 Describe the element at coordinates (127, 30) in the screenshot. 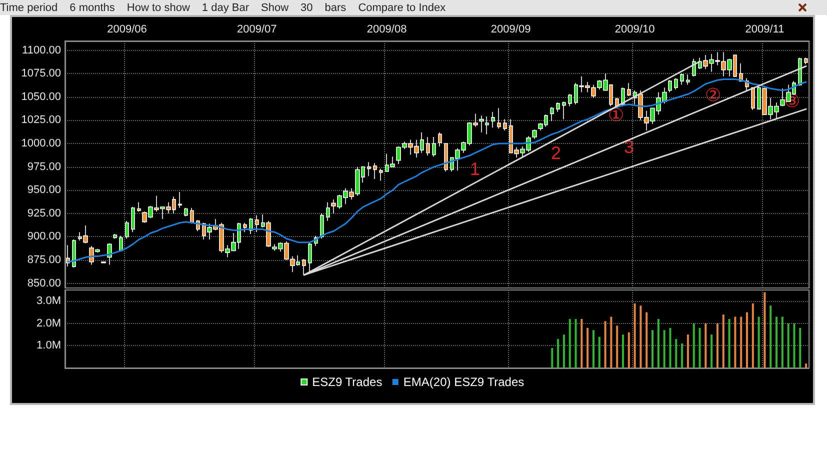

I see `x-tick-label: 2009/06` at that location.